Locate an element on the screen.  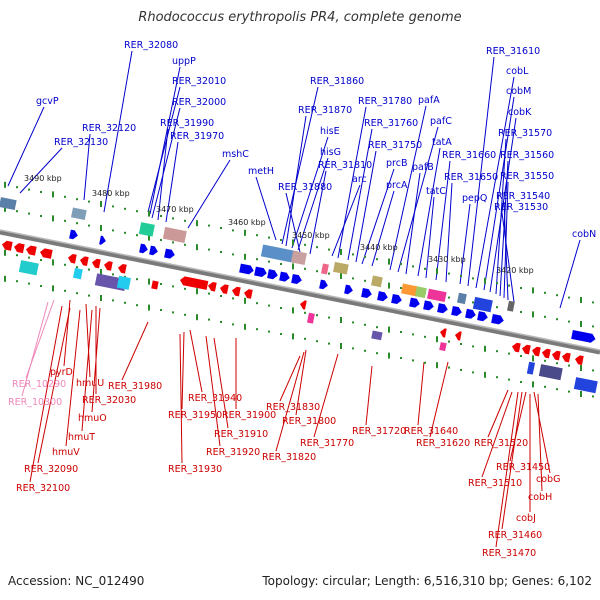
label-rer-31860: RER_31860 is located at coordinates (337, 81).